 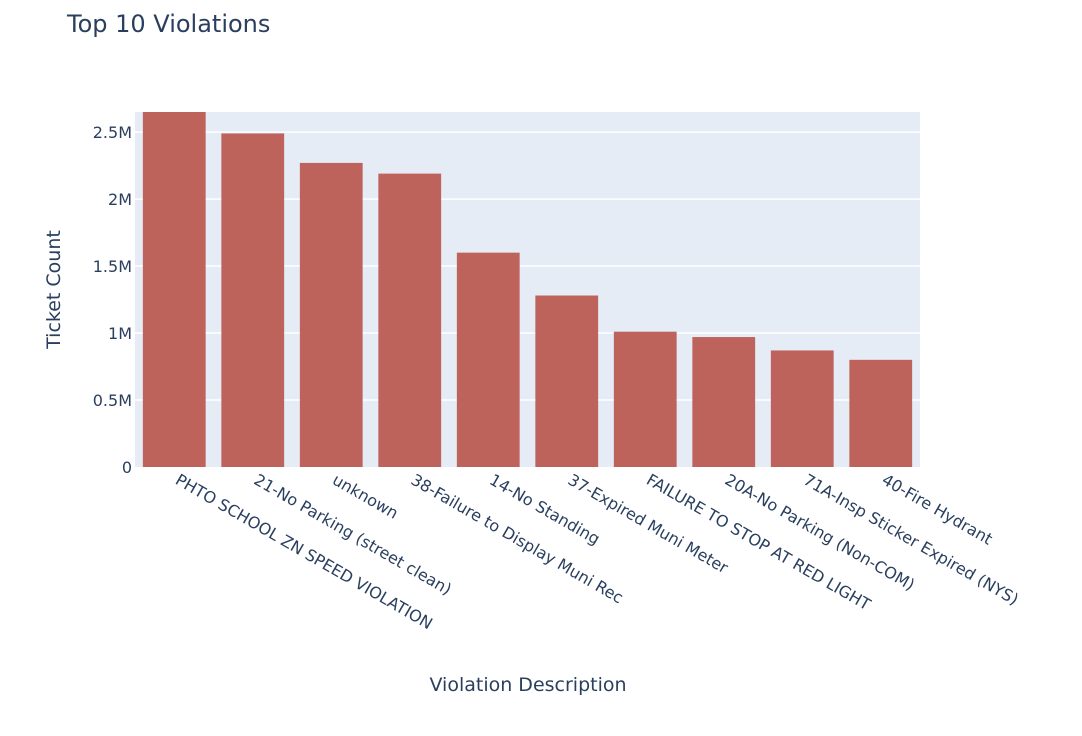 What do you see at coordinates (120, 199) in the screenshot?
I see `y-tick-label: 2M` at bounding box center [120, 199].